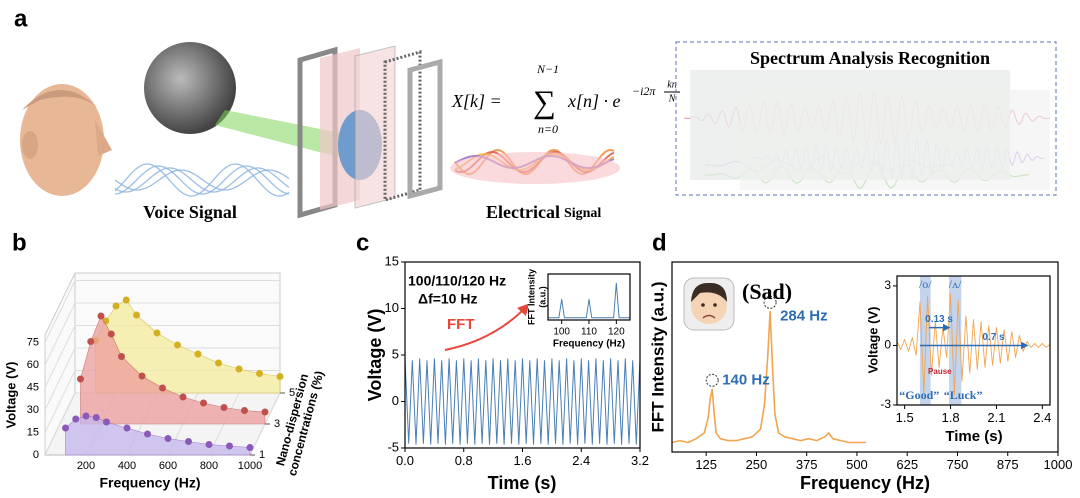 This screenshot has width=1080, height=498. I want to click on emoji-face, so click(709, 306).